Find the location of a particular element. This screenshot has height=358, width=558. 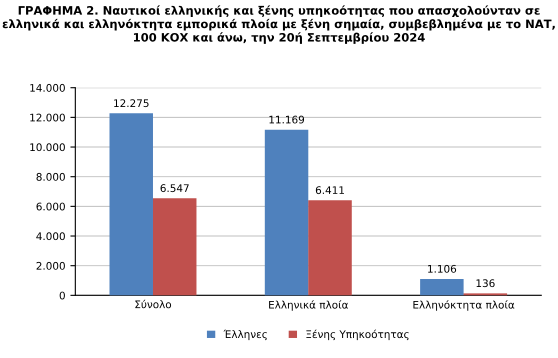

x-tick-label: Ελληνόκτητα πλοία is located at coordinates (463, 305).